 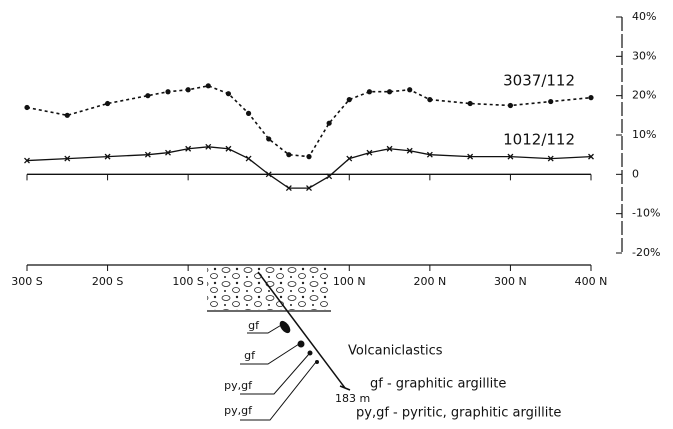 I want to click on x-tick-label: 300 N, so click(x=510, y=281).